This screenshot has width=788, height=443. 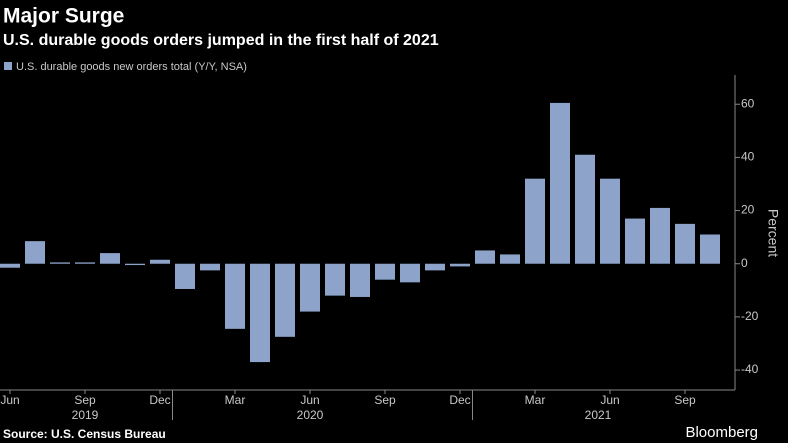 What do you see at coordinates (750, 316) in the screenshot?
I see `y-tick-label: -20` at bounding box center [750, 316].